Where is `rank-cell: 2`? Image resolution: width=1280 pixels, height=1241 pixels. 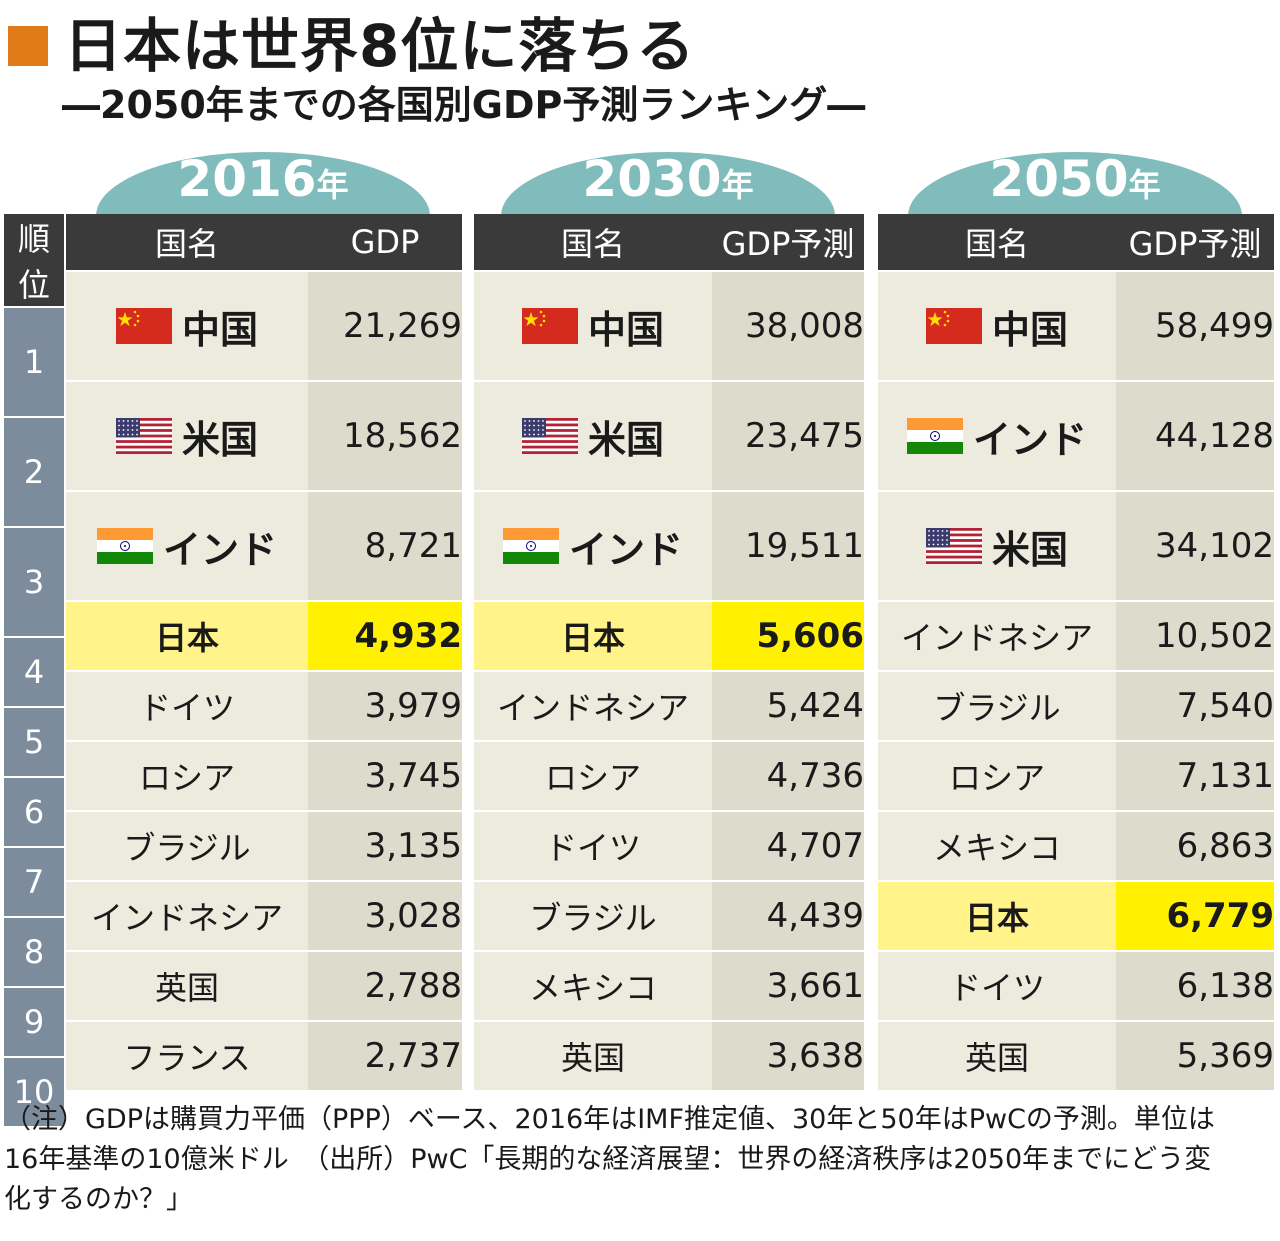
rank-cell: 2 is located at coordinates (34, 471).